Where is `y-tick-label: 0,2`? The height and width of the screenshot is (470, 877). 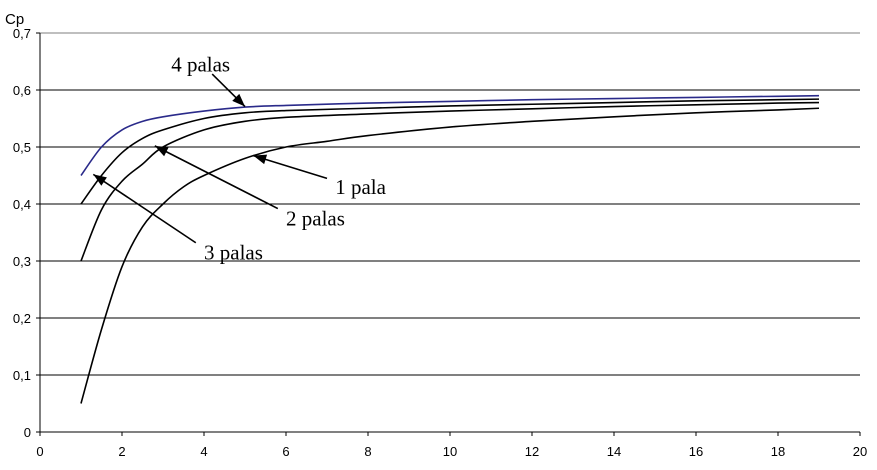 y-tick-label: 0,2 is located at coordinates (22, 318).